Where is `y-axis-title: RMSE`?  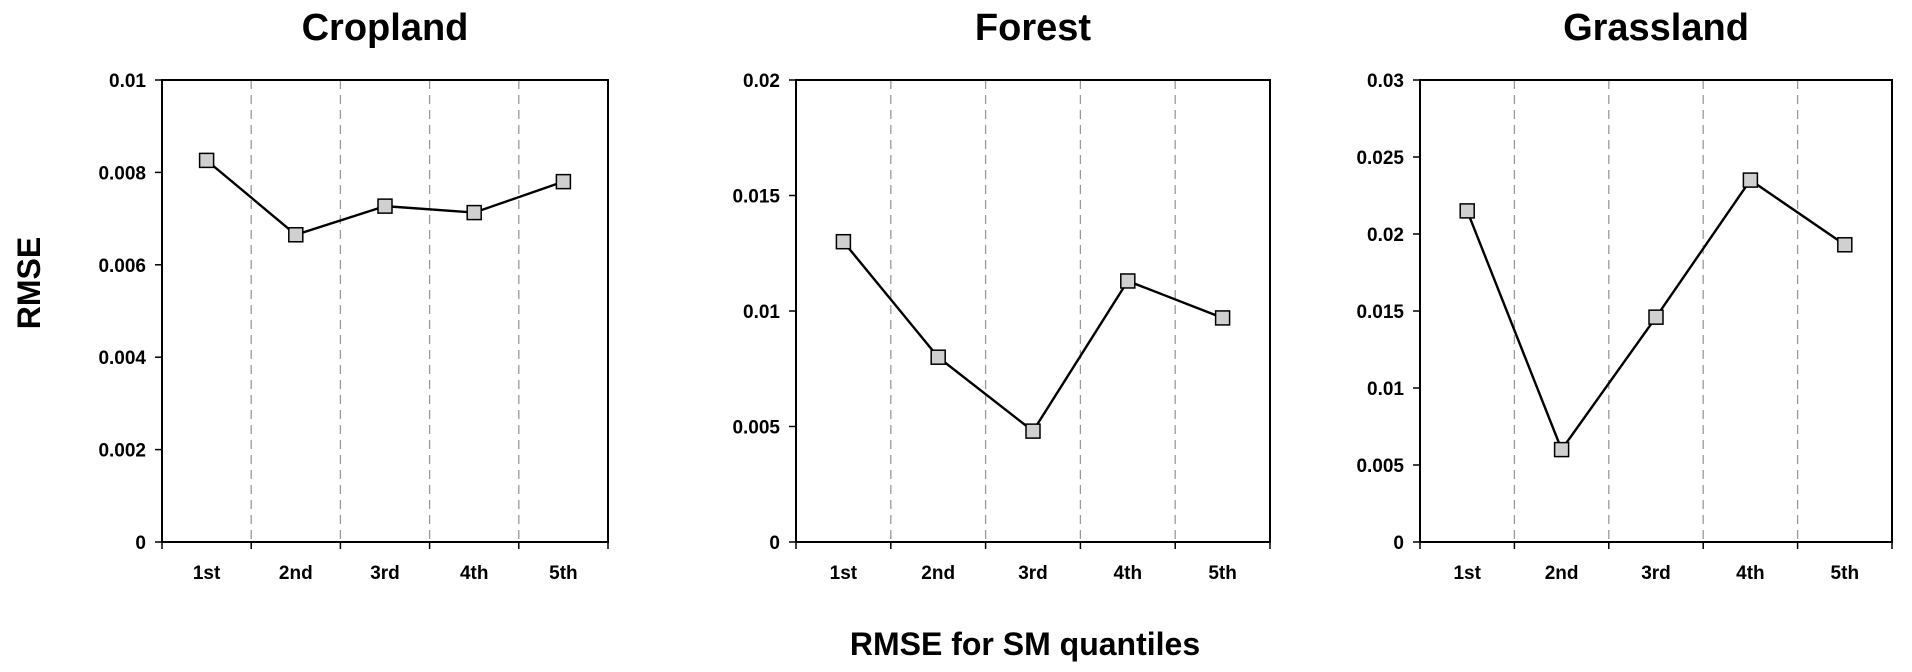
y-axis-title: RMSE is located at coordinates (29, 283).